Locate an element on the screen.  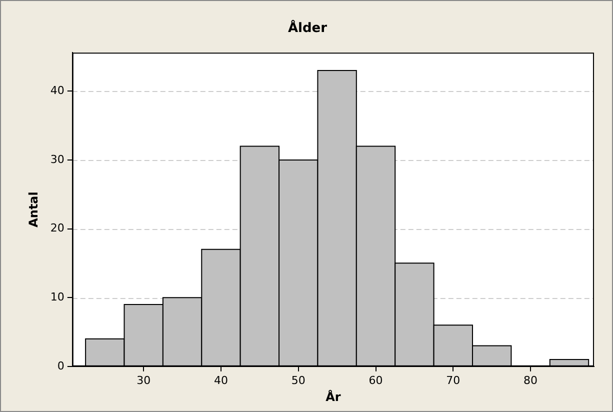
chart-title: Ålder is located at coordinates (308, 27).